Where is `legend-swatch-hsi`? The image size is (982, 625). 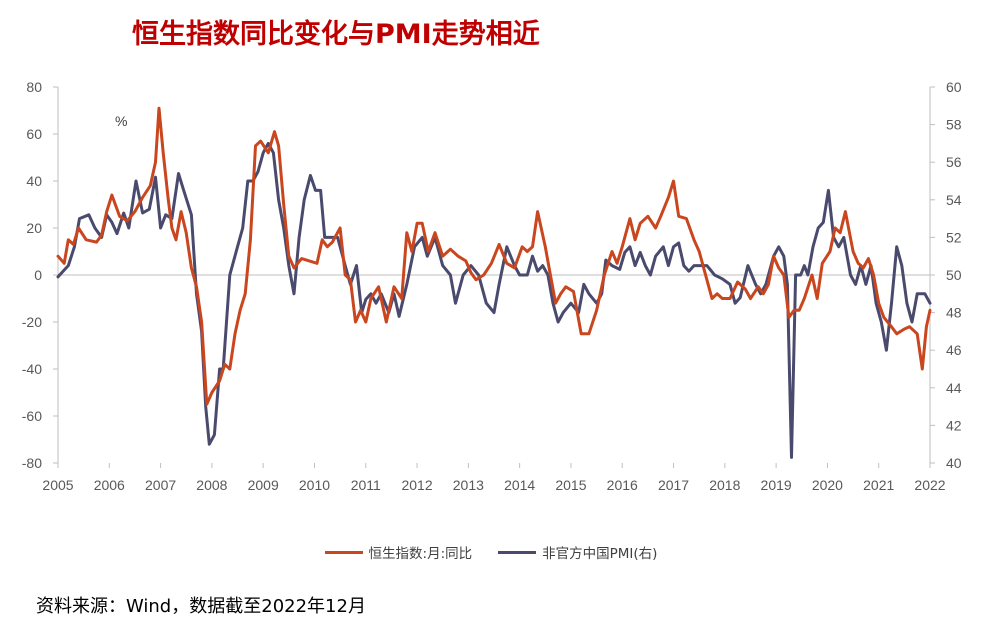
legend-swatch-hsi is located at coordinates (343, 552).